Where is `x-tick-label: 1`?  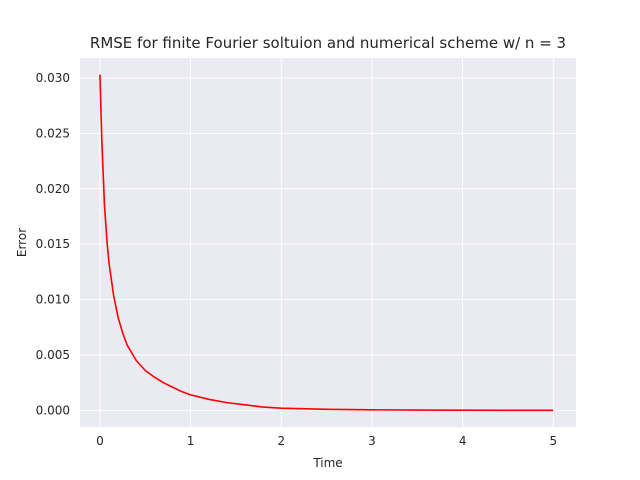 x-tick-label: 1 is located at coordinates (191, 441).